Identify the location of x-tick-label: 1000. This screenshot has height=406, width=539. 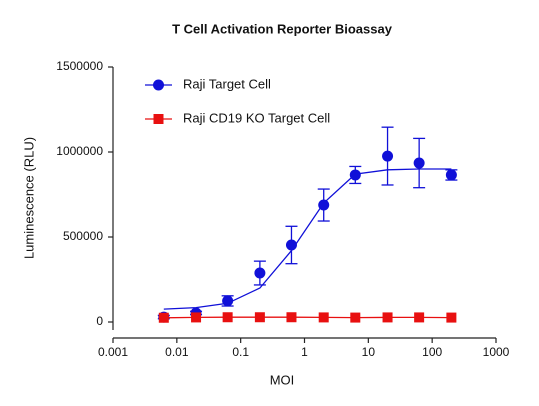
(496, 352).